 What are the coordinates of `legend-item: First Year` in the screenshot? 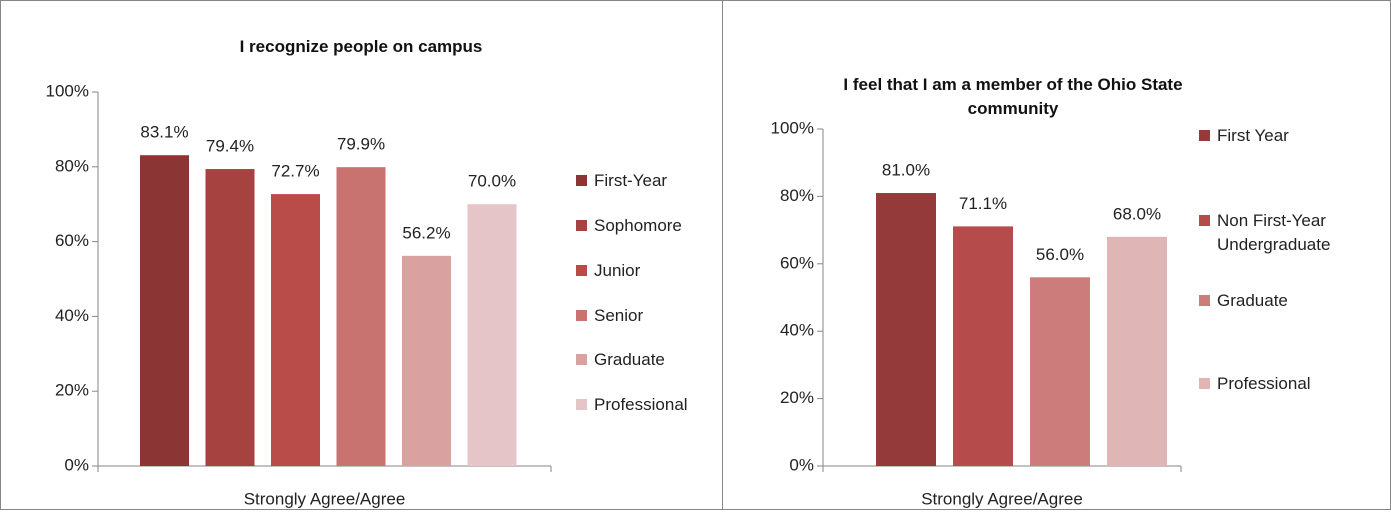 It's located at (1291, 136).